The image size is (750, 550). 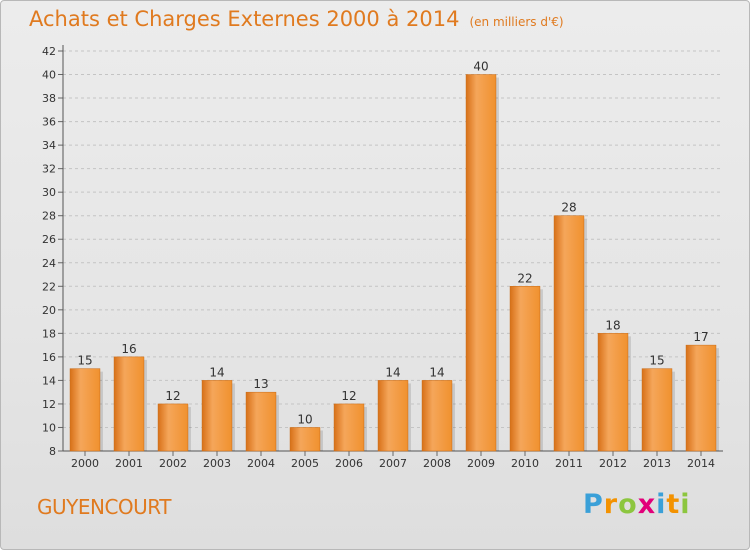 What do you see at coordinates (49, 216) in the screenshot?
I see `y-tick-label: 28` at bounding box center [49, 216].